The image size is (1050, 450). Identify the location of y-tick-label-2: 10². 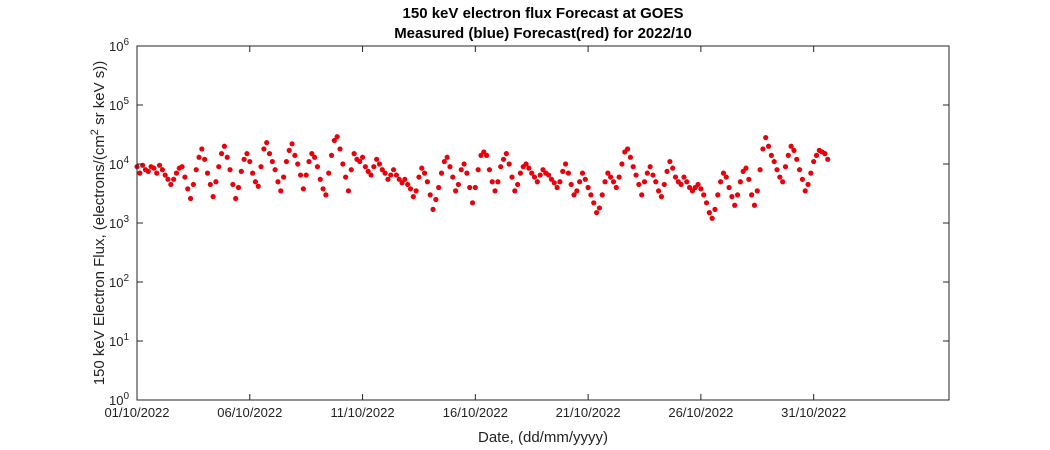
(119, 281).